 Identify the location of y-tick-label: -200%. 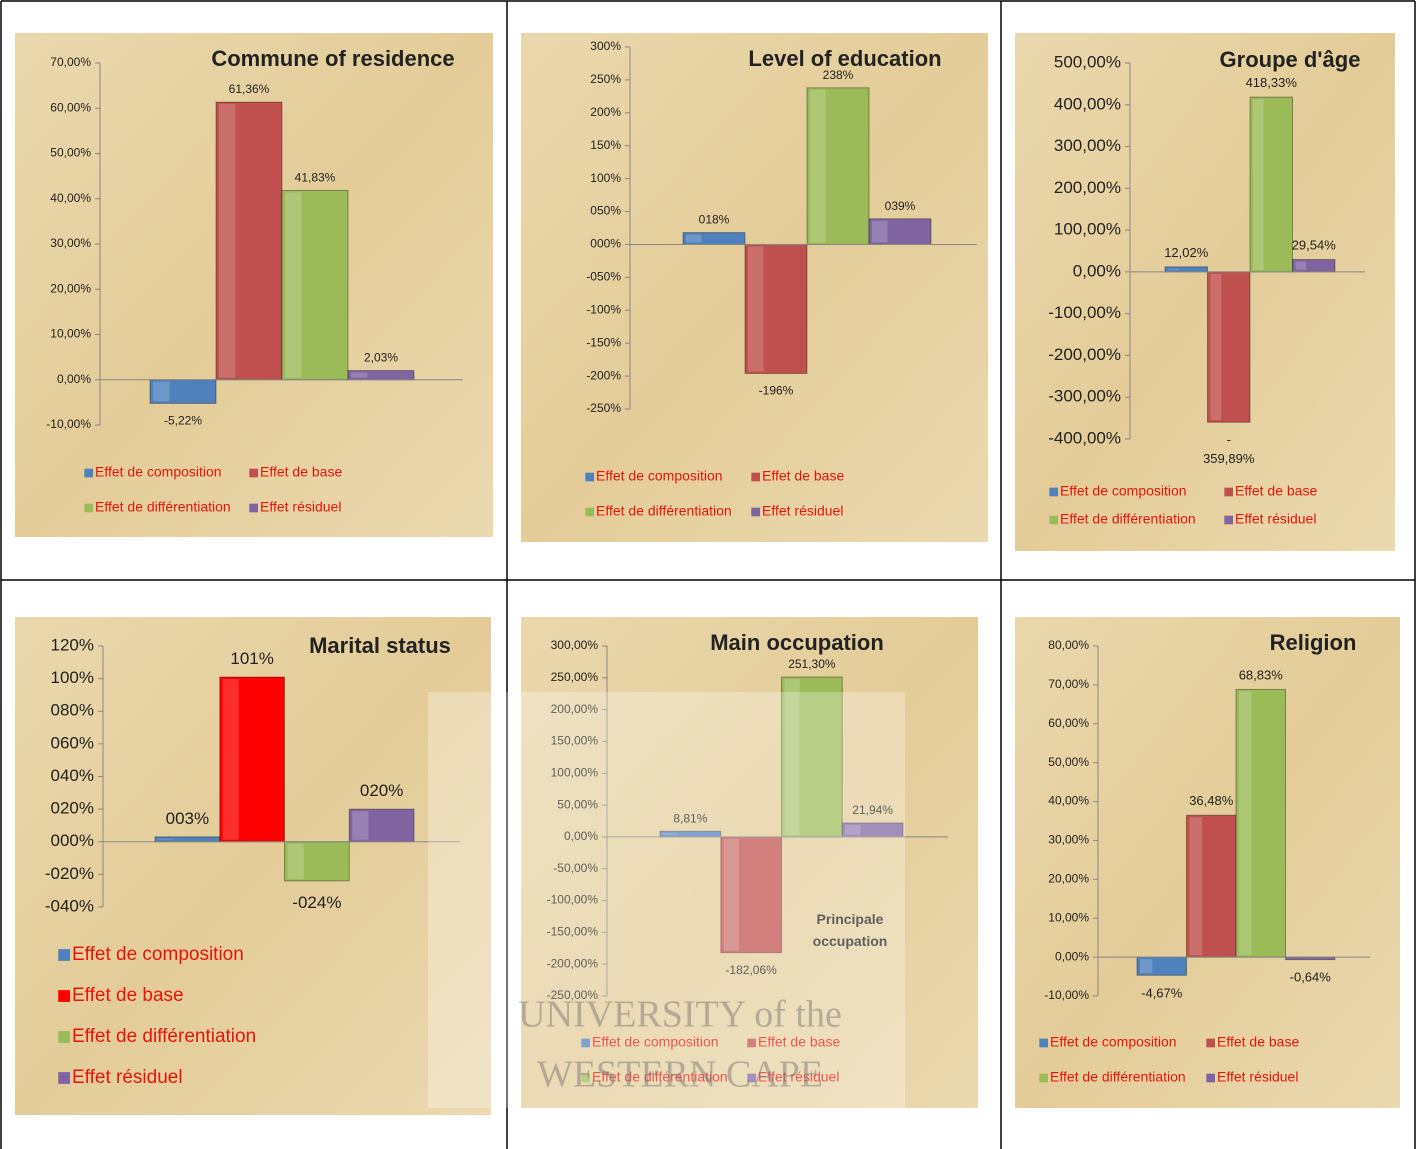
(603, 375).